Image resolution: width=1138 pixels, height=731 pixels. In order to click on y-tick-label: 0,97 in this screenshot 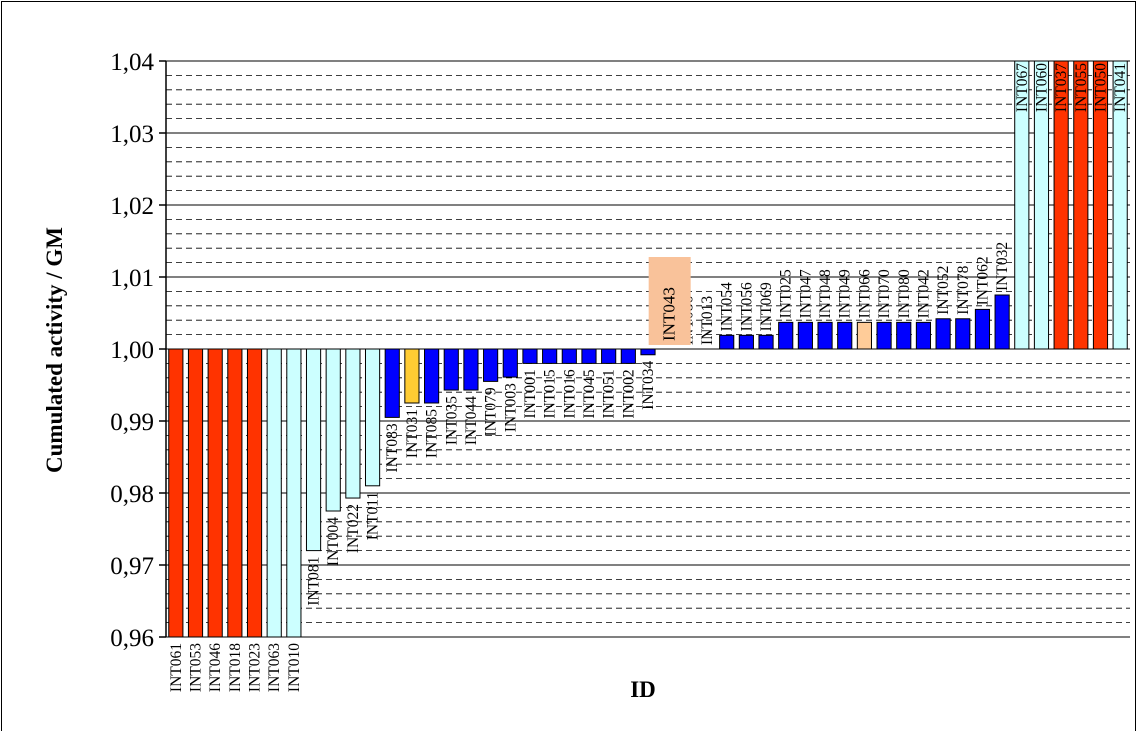, I will do `click(132, 566)`.